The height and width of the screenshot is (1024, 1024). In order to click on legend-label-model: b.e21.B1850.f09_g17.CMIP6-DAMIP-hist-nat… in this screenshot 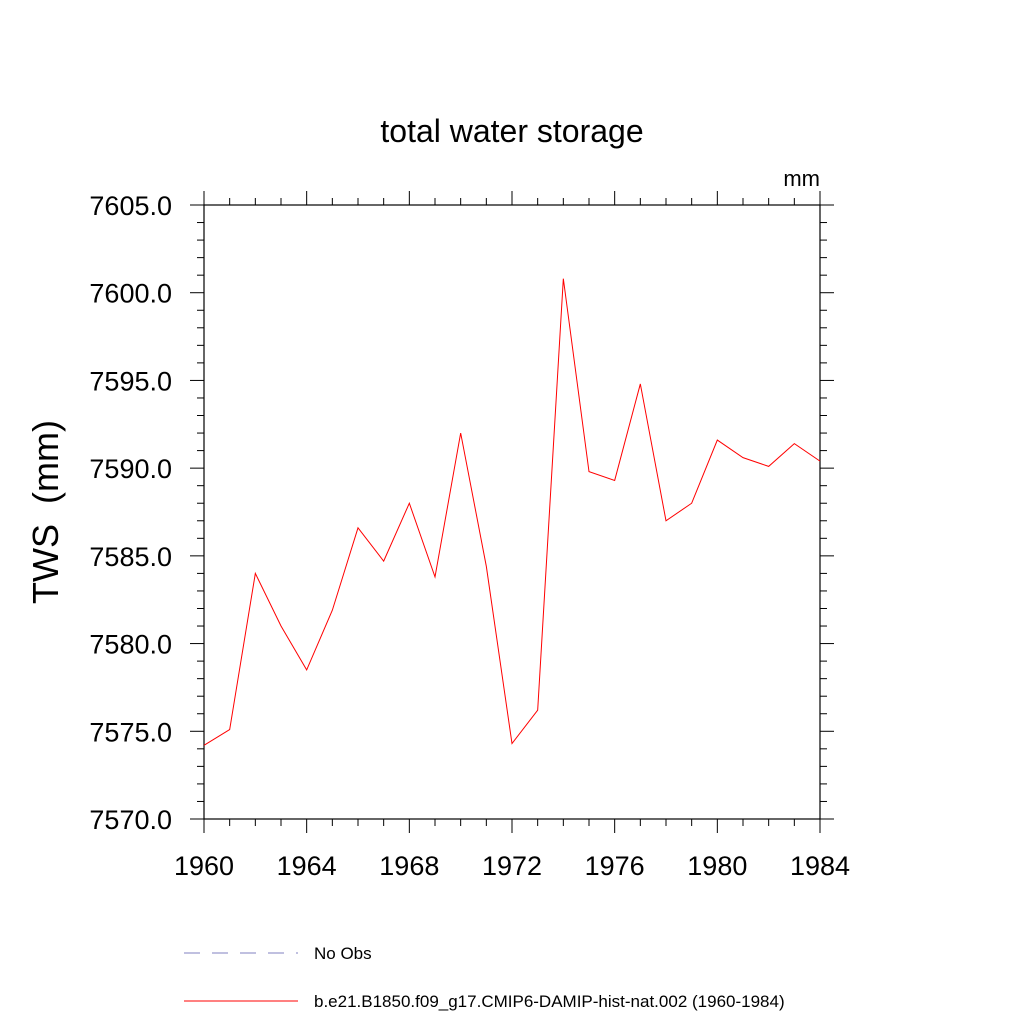, I will do `click(549, 1001)`.